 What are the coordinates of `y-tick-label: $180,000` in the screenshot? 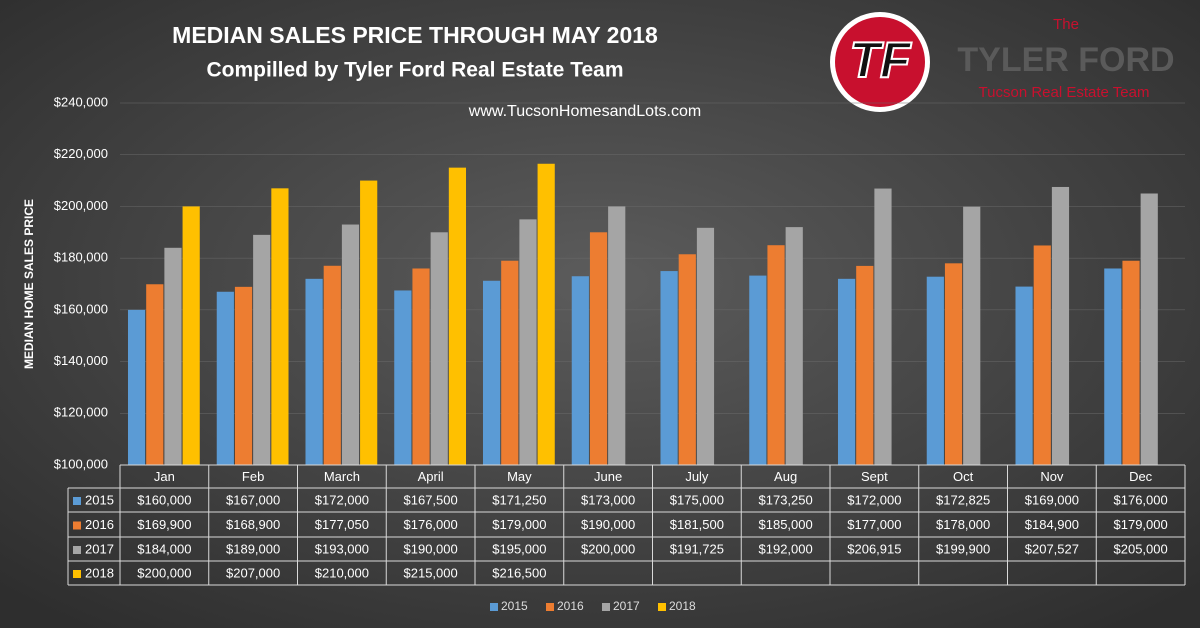 It's located at (81, 257).